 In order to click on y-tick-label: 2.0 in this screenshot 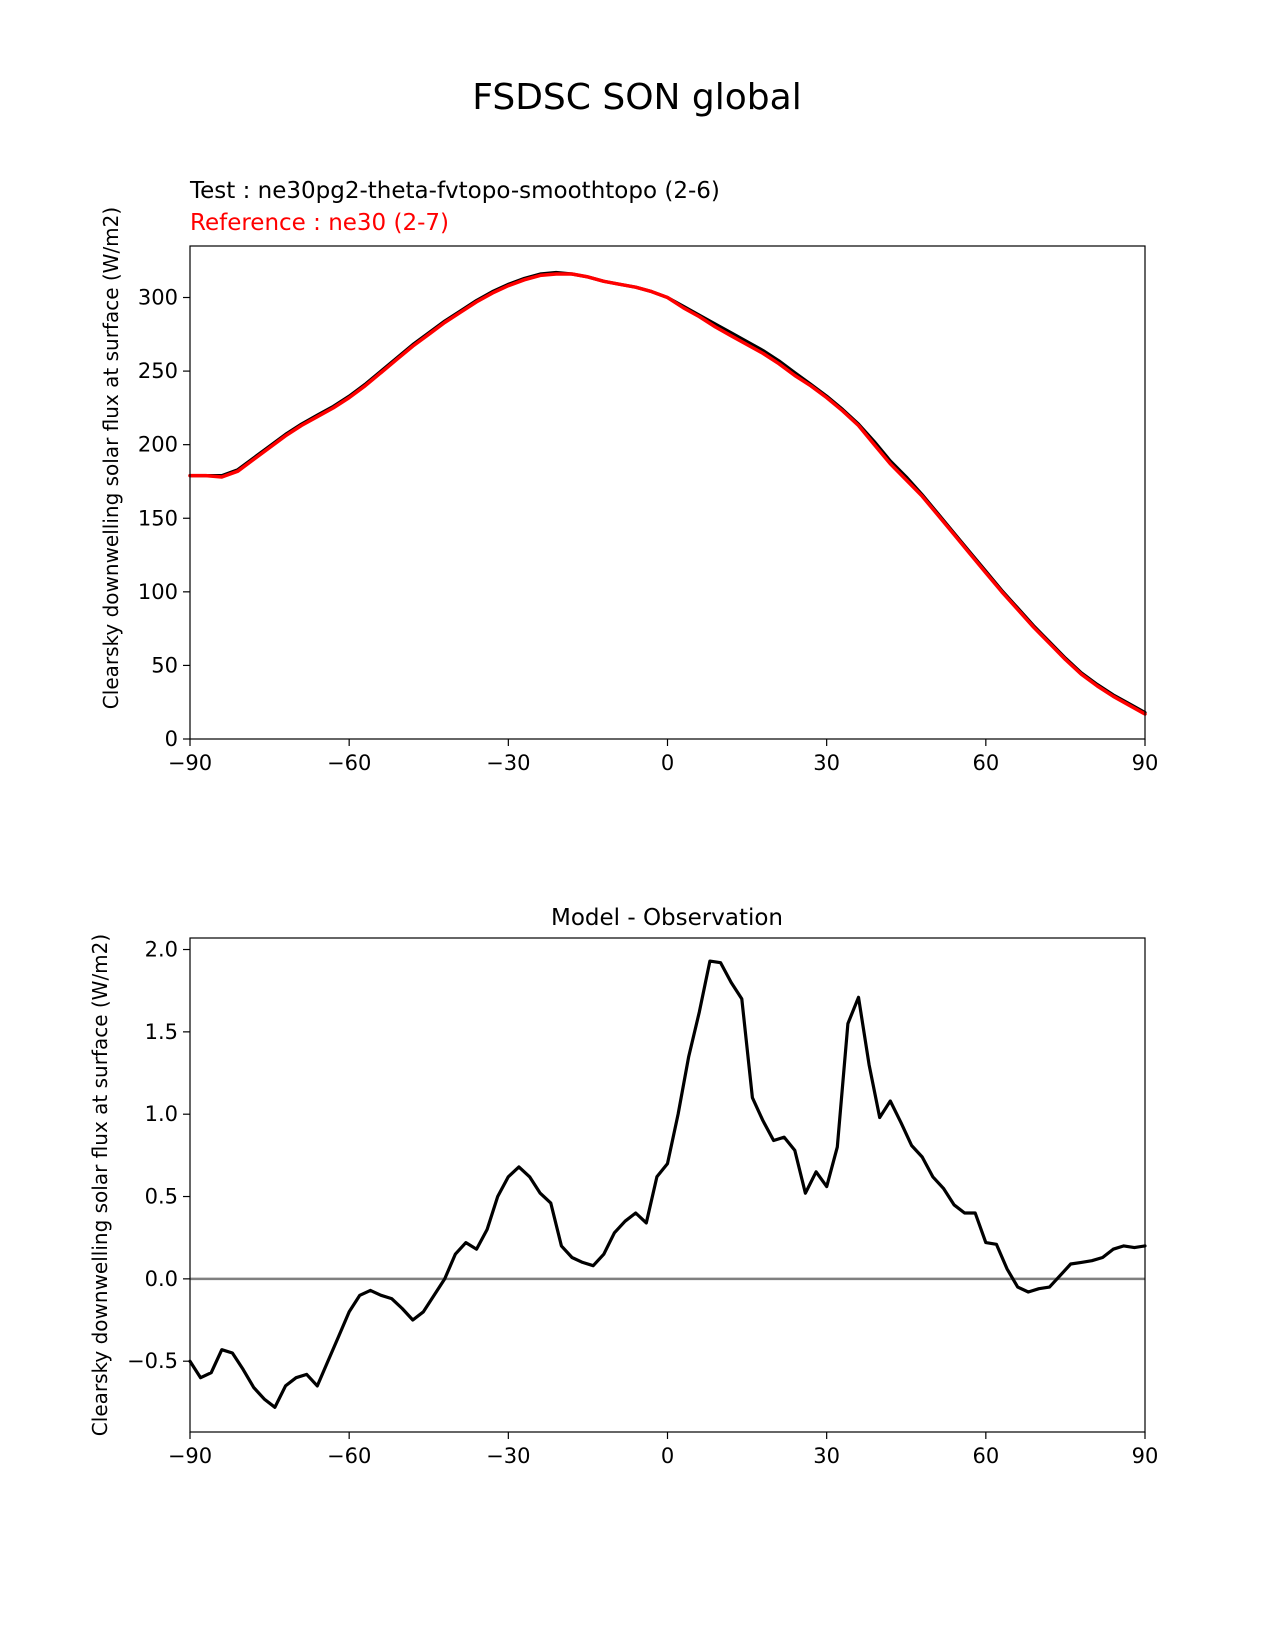, I will do `click(161, 950)`.